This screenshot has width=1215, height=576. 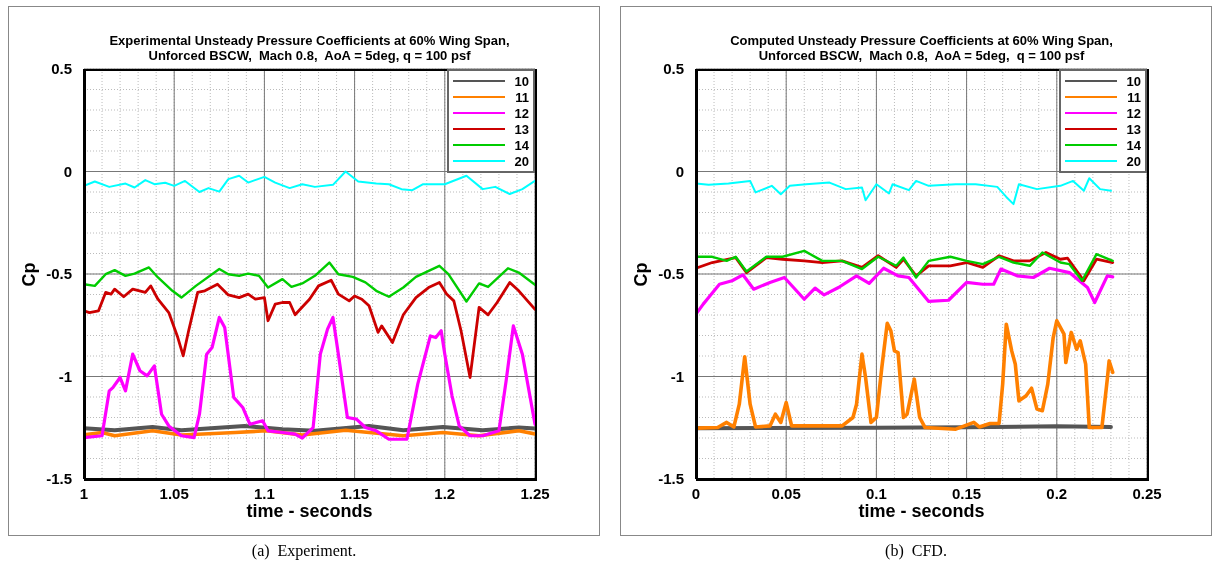 I want to click on chart-title: Computed Unsteady Pressure Coefficients at 60% Wing Span, Unforced BSCW, Mach 0.8, AoA = 5deg, q = 100 psf, so click(x=921, y=48).